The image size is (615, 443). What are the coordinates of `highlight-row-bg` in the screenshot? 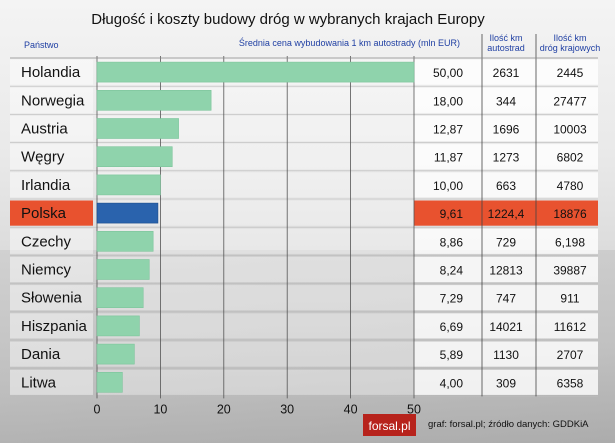 It's located at (506, 213).